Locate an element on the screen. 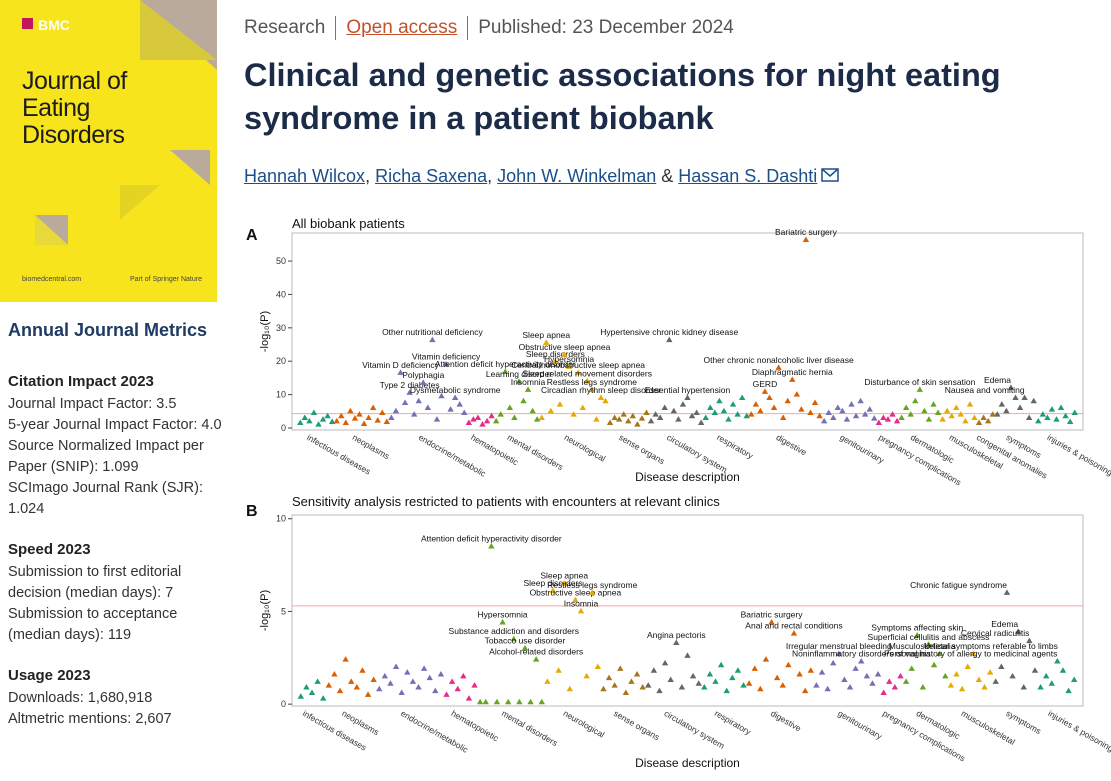 The width and height of the screenshot is (1111, 781). y-tick-label: 30 is located at coordinates (281, 328).